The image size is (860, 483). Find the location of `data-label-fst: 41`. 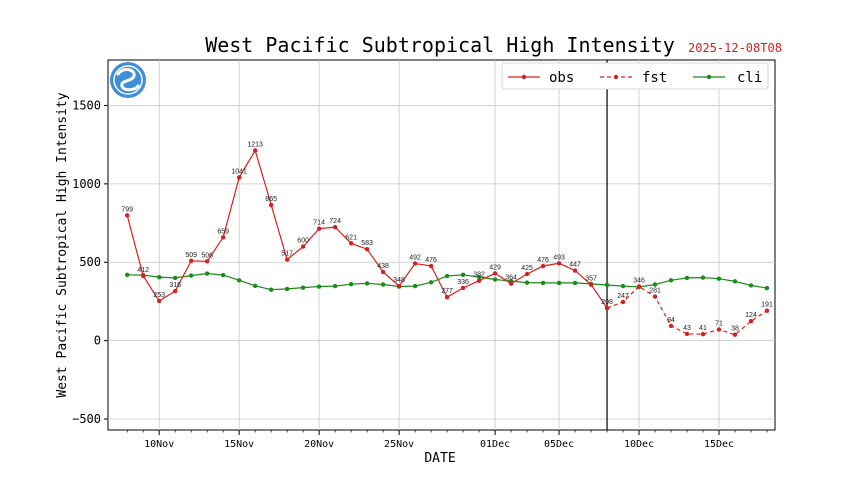

data-label-fst: 41 is located at coordinates (703, 328).